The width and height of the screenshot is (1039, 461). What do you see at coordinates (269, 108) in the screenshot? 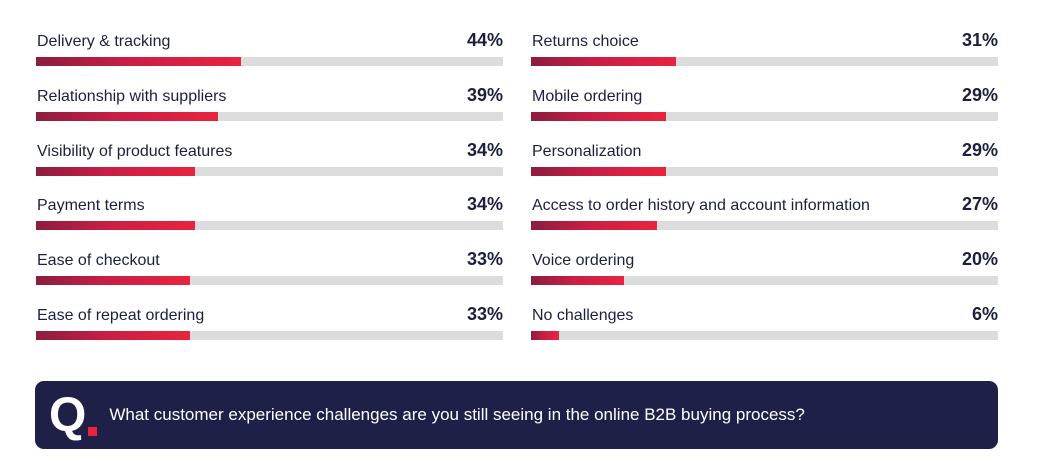
I see `bar-row: Relationship with suppliers 39%` at bounding box center [269, 108].